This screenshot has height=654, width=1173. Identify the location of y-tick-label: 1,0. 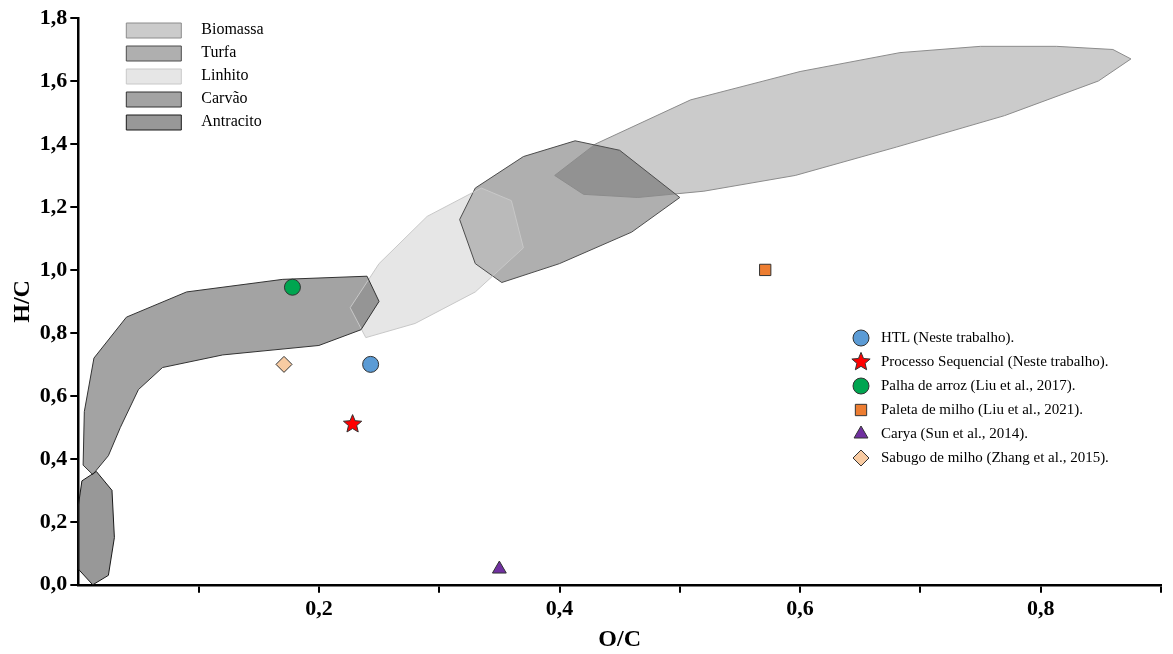
(53, 268).